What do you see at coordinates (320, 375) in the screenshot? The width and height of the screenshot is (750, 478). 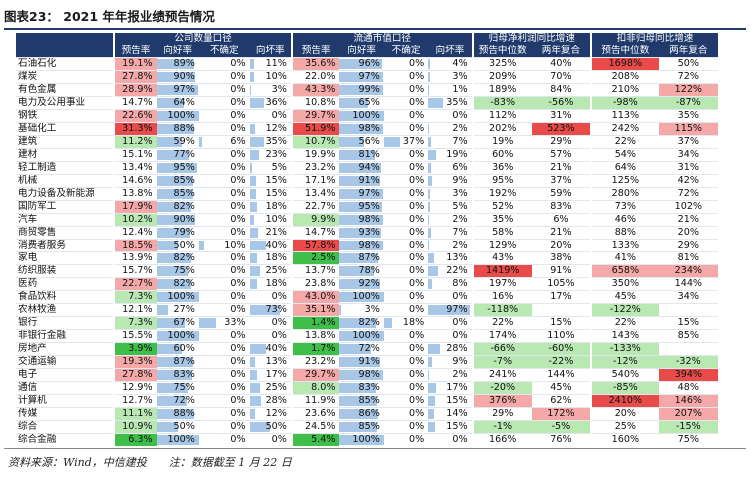 I see `cell-value: 29.7%` at bounding box center [320, 375].